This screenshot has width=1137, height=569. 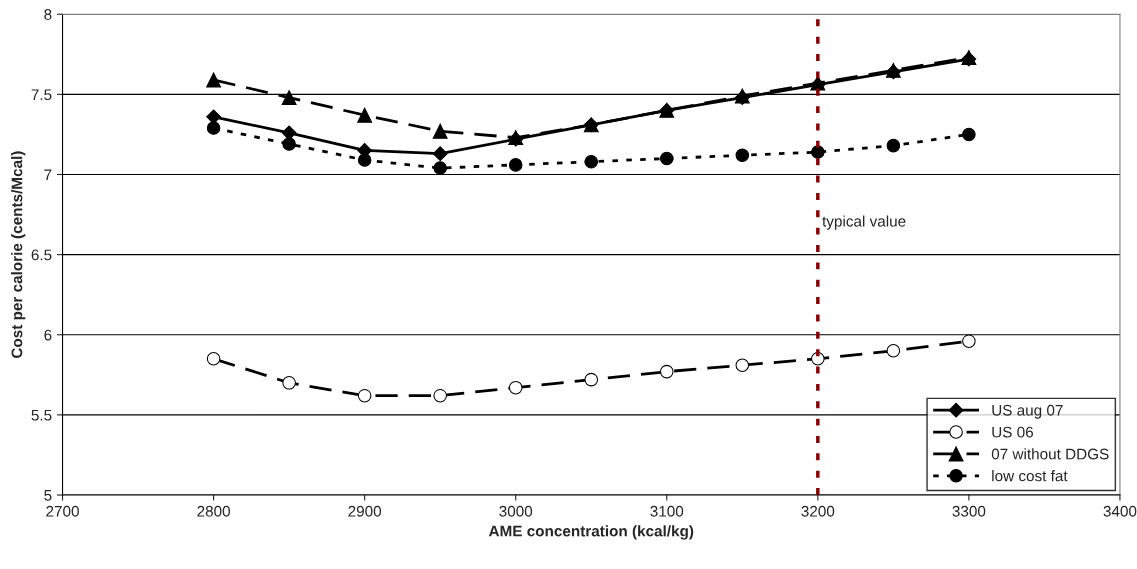 I want to click on x-axis-title: AME concentration (kcal/kg), so click(x=591, y=532).